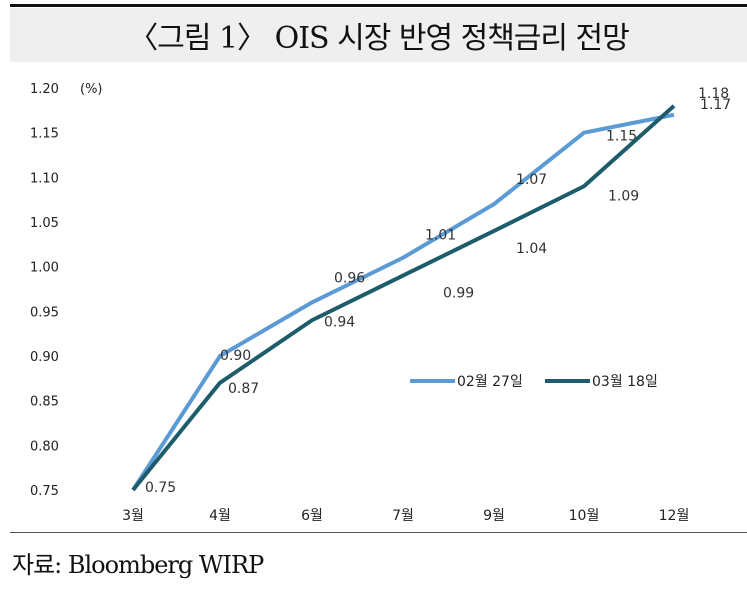 The width and height of the screenshot is (747, 592). Describe the element at coordinates (625, 382) in the screenshot. I see `legend-label: 03월 18일` at that location.